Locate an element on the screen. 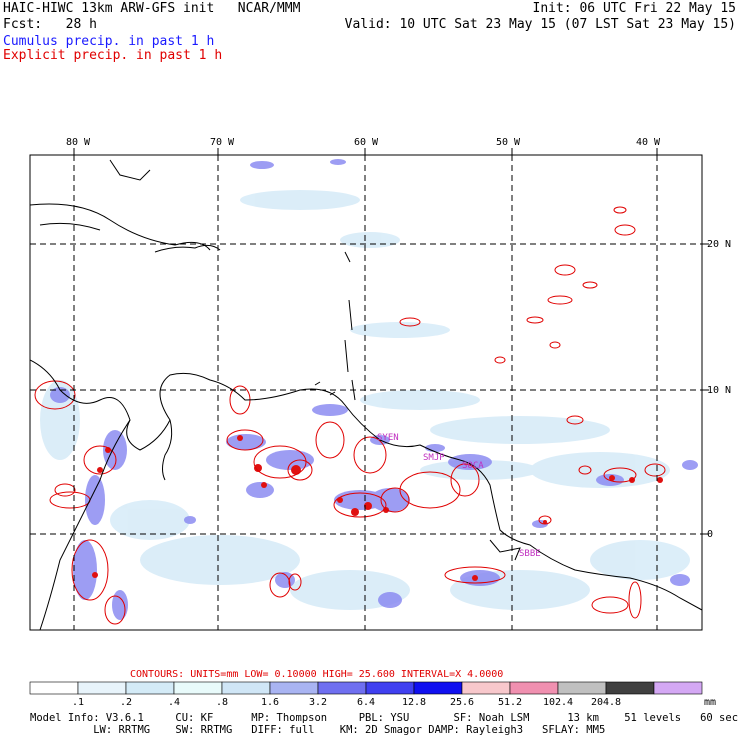  colorbar-tick-label: 51.2 is located at coordinates (510, 702).